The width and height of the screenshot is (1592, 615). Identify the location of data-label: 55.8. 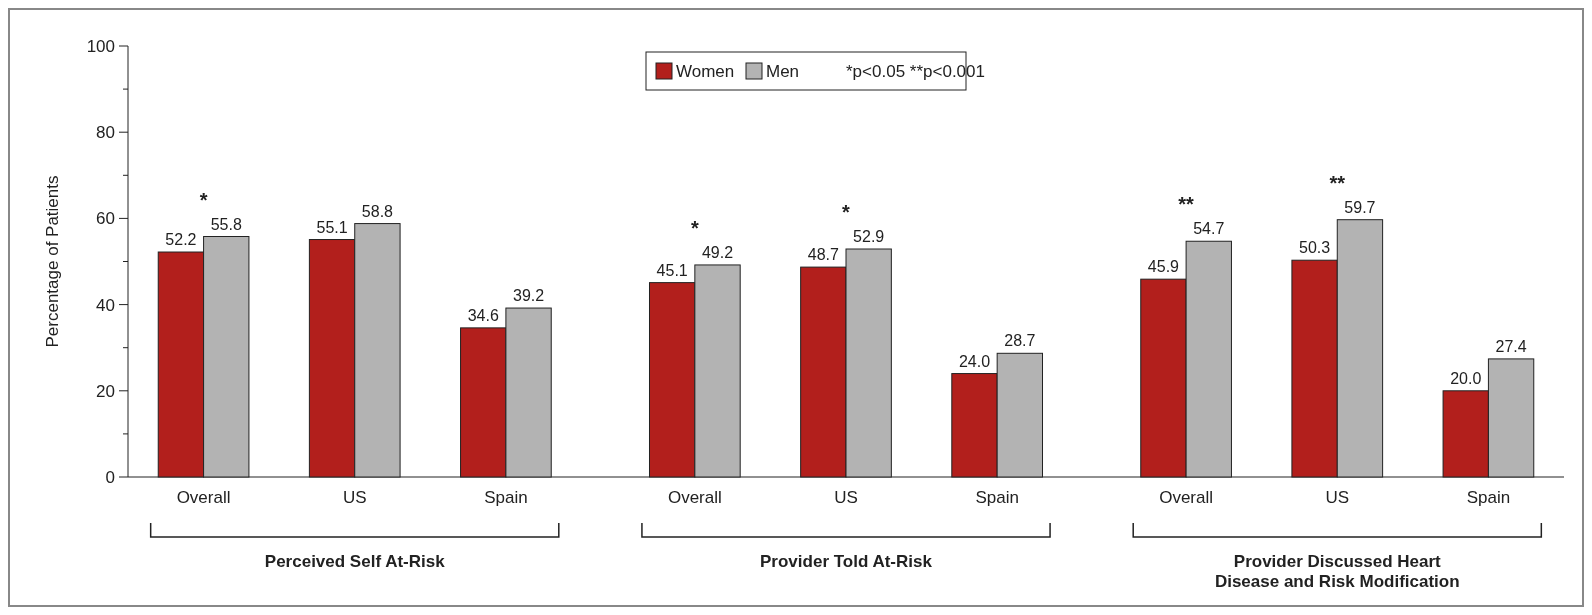
(226, 224).